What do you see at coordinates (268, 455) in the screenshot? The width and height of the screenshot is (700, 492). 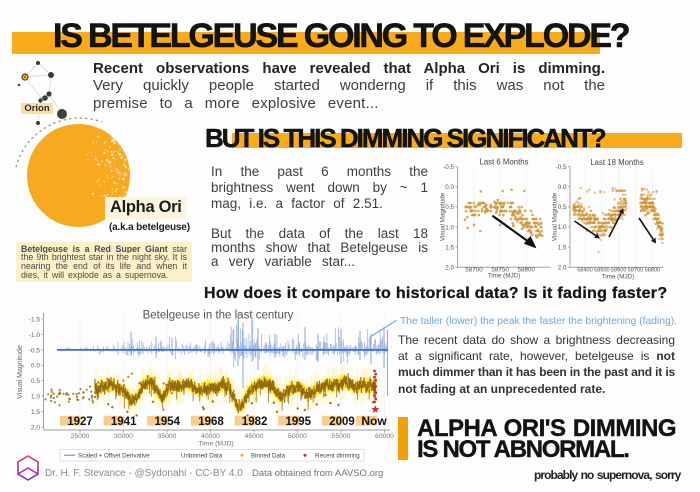 I see `svg-text: Binned Data` at bounding box center [268, 455].